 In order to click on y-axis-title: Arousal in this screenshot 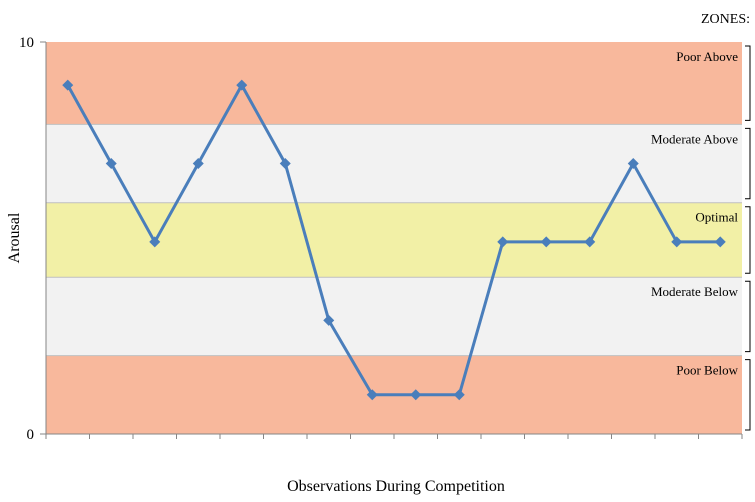, I will do `click(14, 237)`.